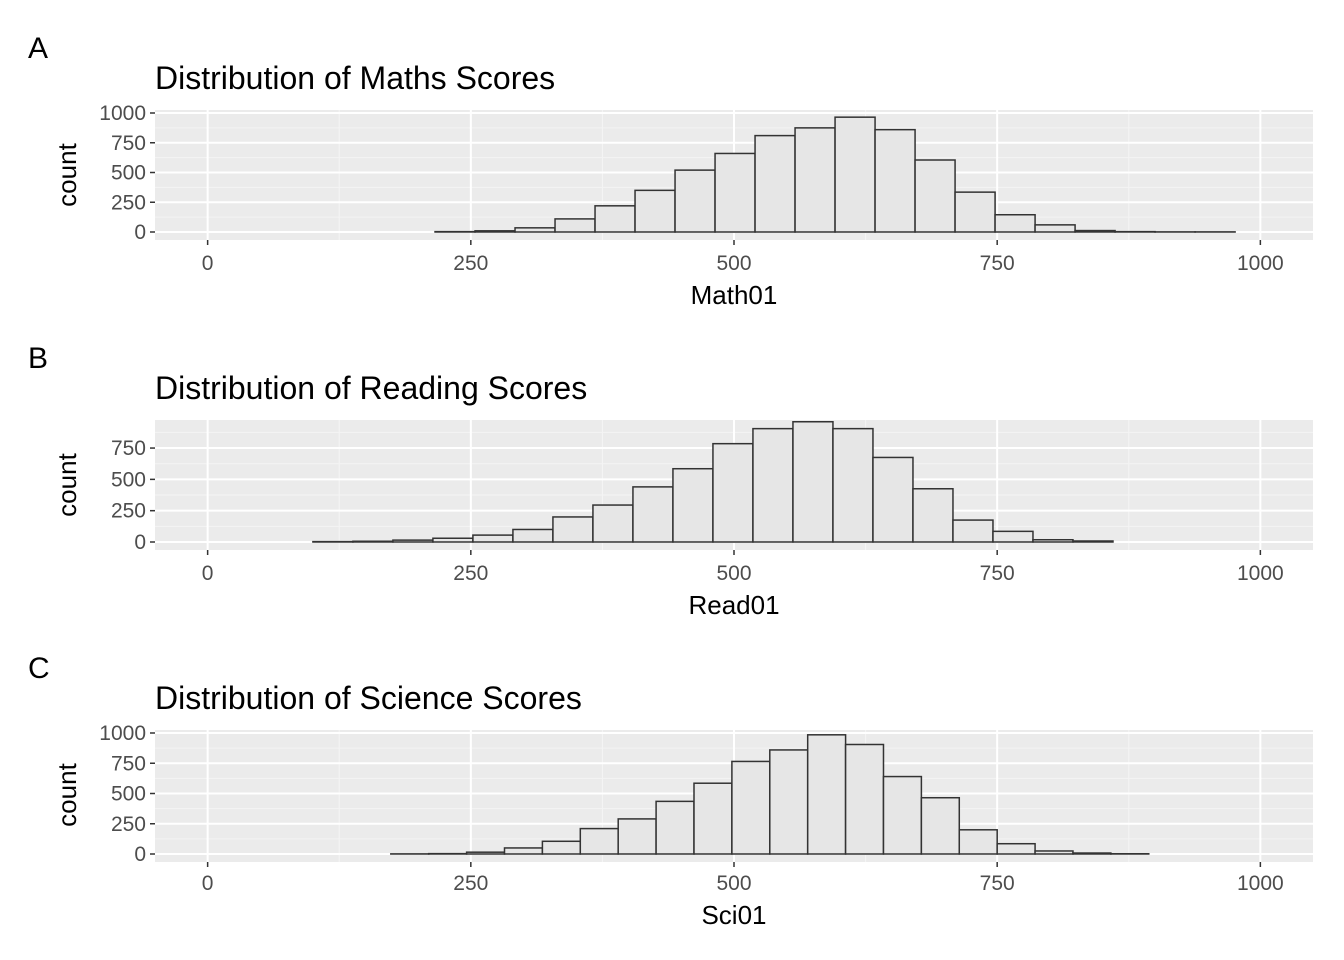 Image resolution: width=1344 pixels, height=960 pixels. What do you see at coordinates (38, 358) in the screenshot?
I see `panel-tag: B` at bounding box center [38, 358].